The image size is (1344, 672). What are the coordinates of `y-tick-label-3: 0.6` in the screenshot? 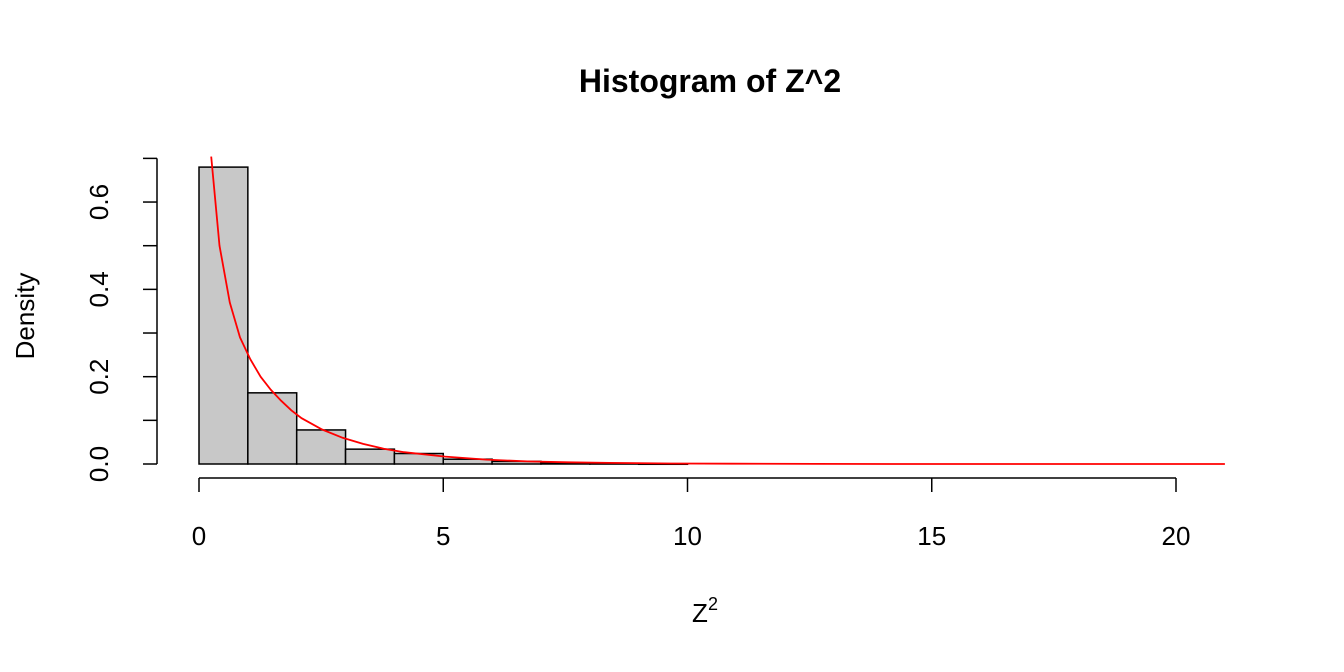 It's located at (99, 202).